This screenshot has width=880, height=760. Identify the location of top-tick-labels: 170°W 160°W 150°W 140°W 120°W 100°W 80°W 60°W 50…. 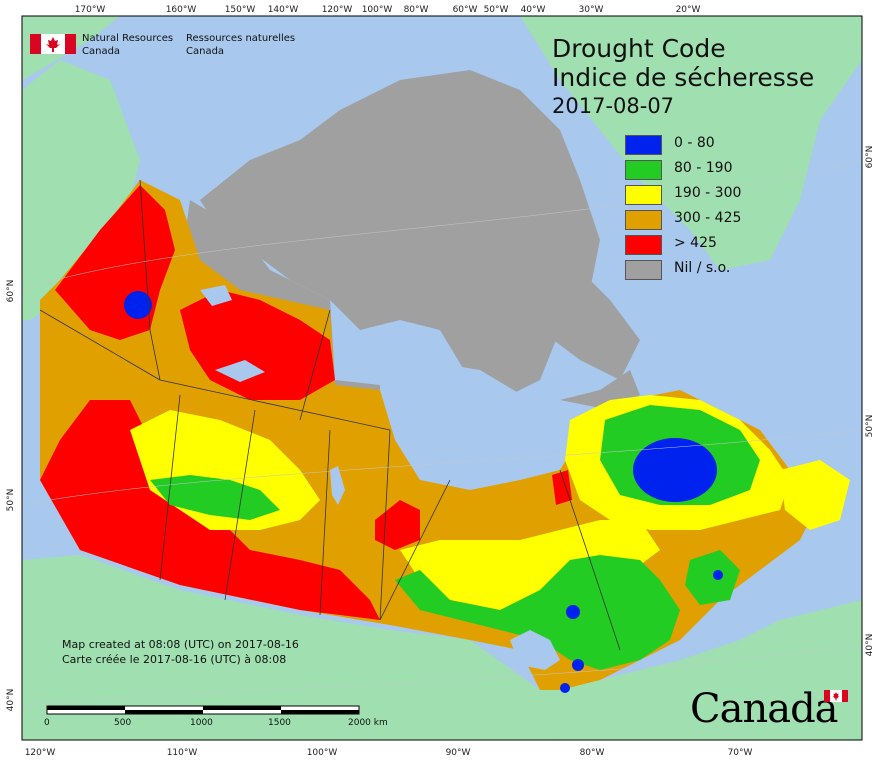
(388, 10).